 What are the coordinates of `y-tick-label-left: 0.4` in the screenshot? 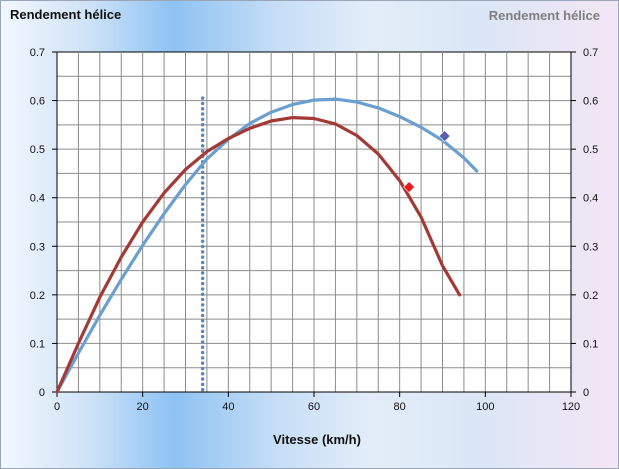 It's located at (37, 199).